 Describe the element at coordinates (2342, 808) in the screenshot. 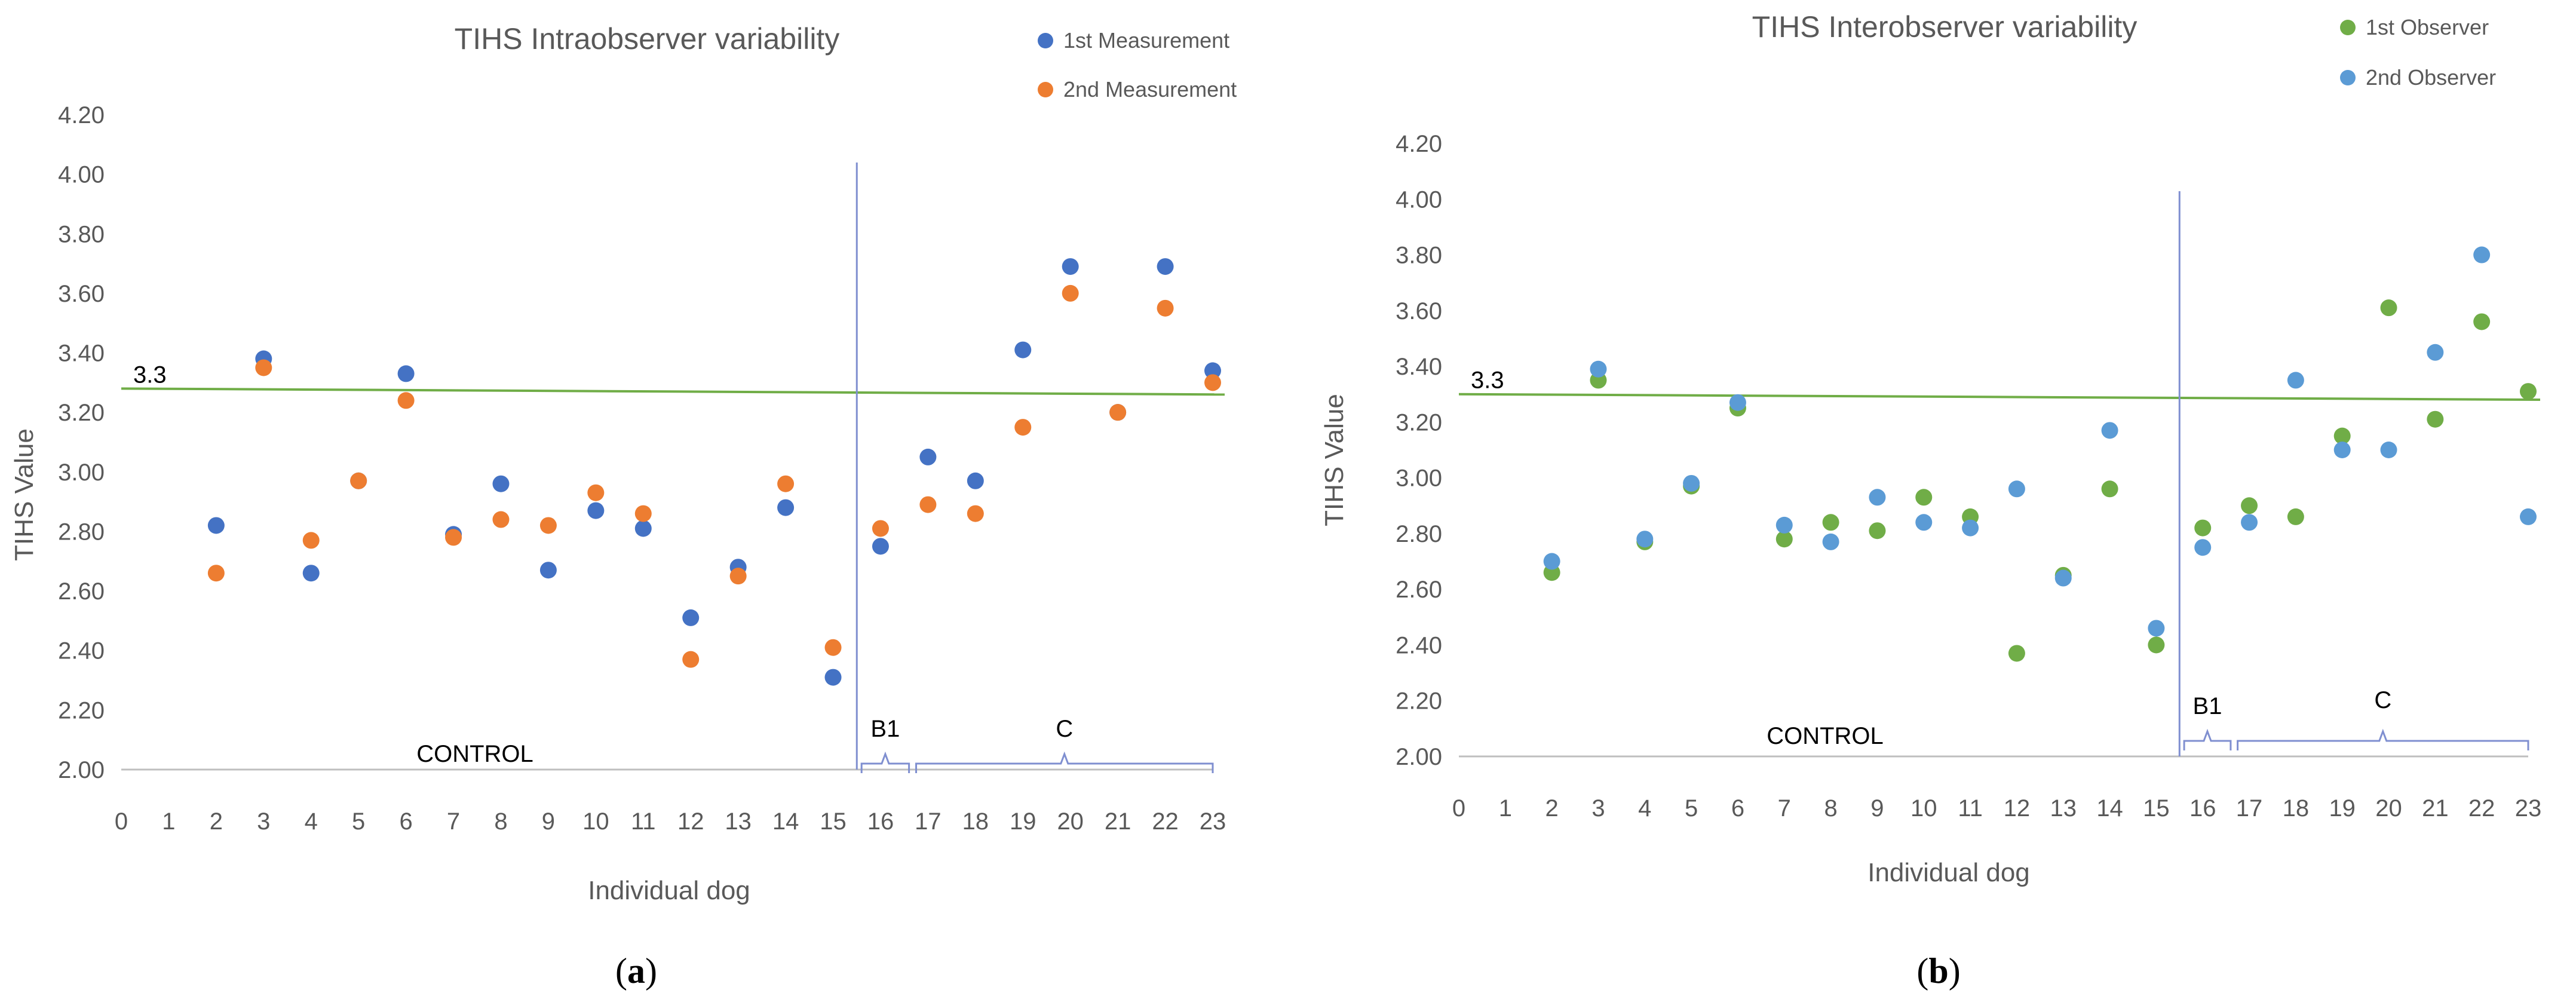

I see `x-tick-label: 19` at that location.